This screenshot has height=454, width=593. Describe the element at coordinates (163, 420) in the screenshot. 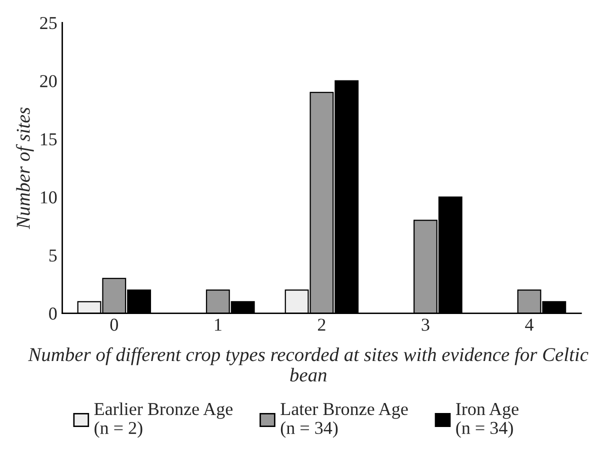

I see `legend-label: Earlier Bronze Age (n = 2)` at that location.